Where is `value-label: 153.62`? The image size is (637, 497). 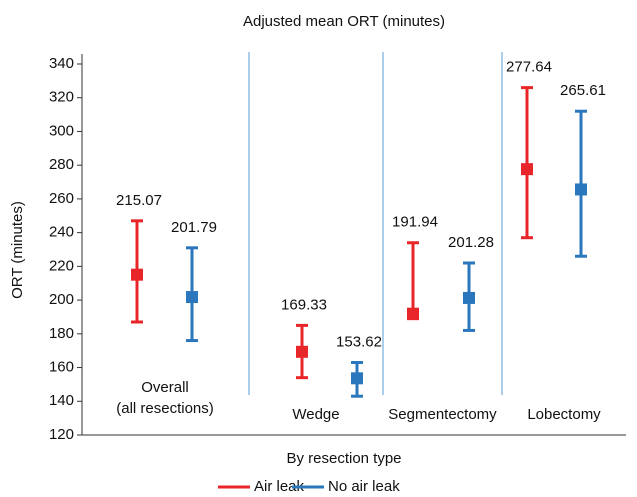 value-label: 153.62 is located at coordinates (359, 341).